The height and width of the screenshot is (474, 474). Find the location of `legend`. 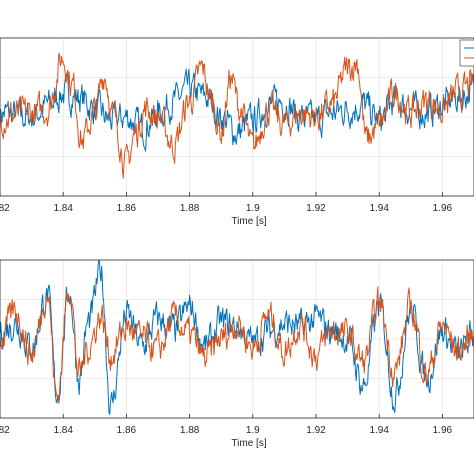

legend is located at coordinates (466, 53).